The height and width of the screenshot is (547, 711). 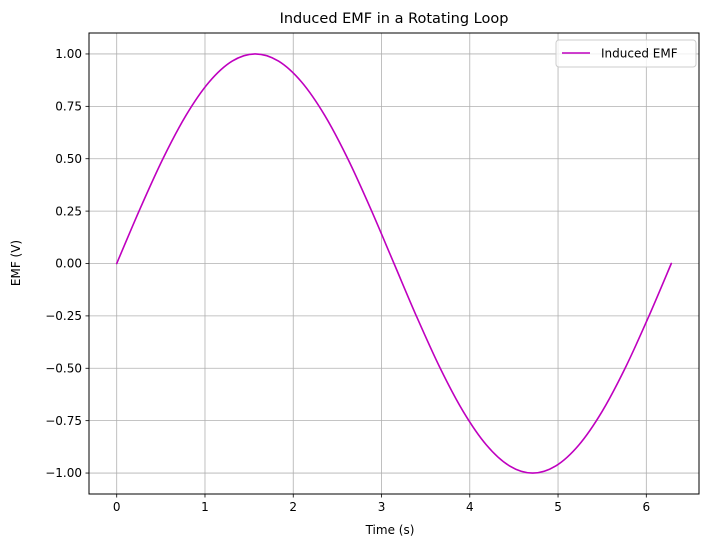 What do you see at coordinates (205, 507) in the screenshot?
I see `x-tick-label: 1` at bounding box center [205, 507].